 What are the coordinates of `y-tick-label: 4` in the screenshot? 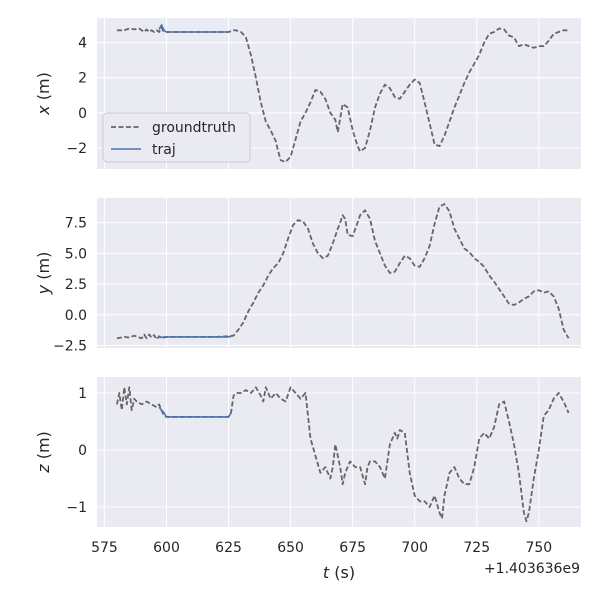 It's located at (82, 44).